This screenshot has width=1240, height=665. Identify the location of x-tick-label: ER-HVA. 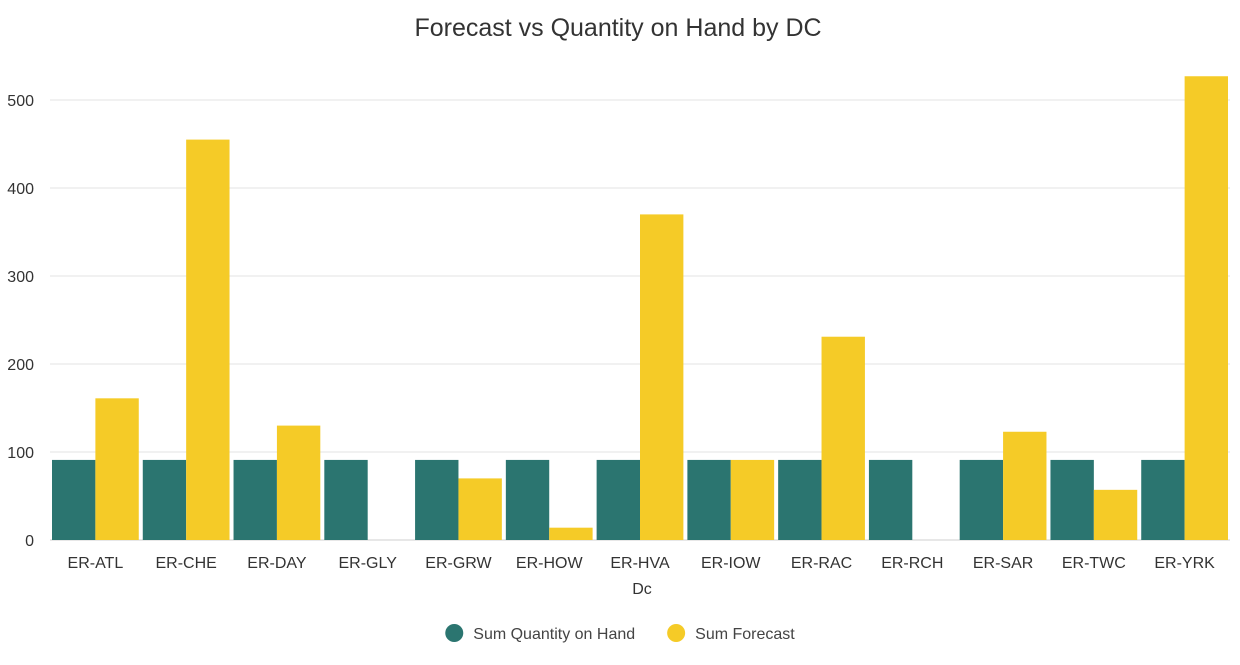
(640, 563).